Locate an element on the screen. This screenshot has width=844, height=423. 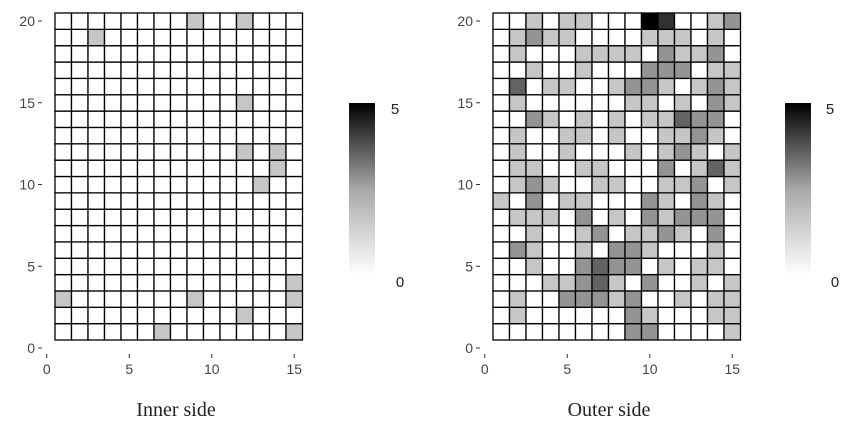
legend-max-label: 5 is located at coordinates (395, 109).